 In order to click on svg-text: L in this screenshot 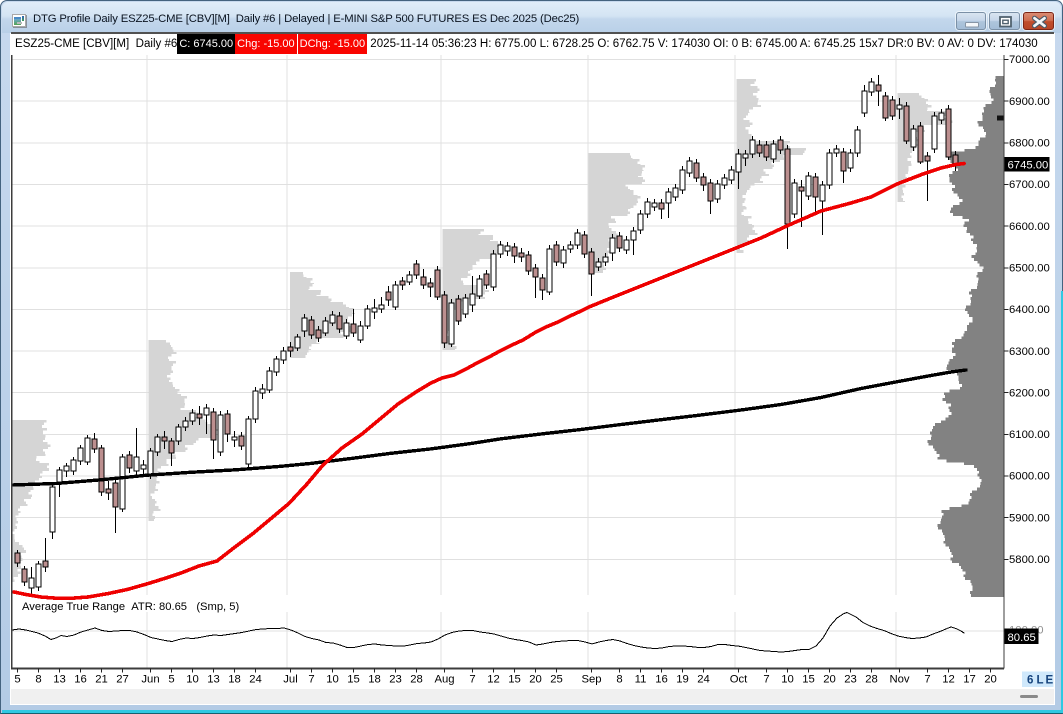, I will do `click(1040, 681)`.